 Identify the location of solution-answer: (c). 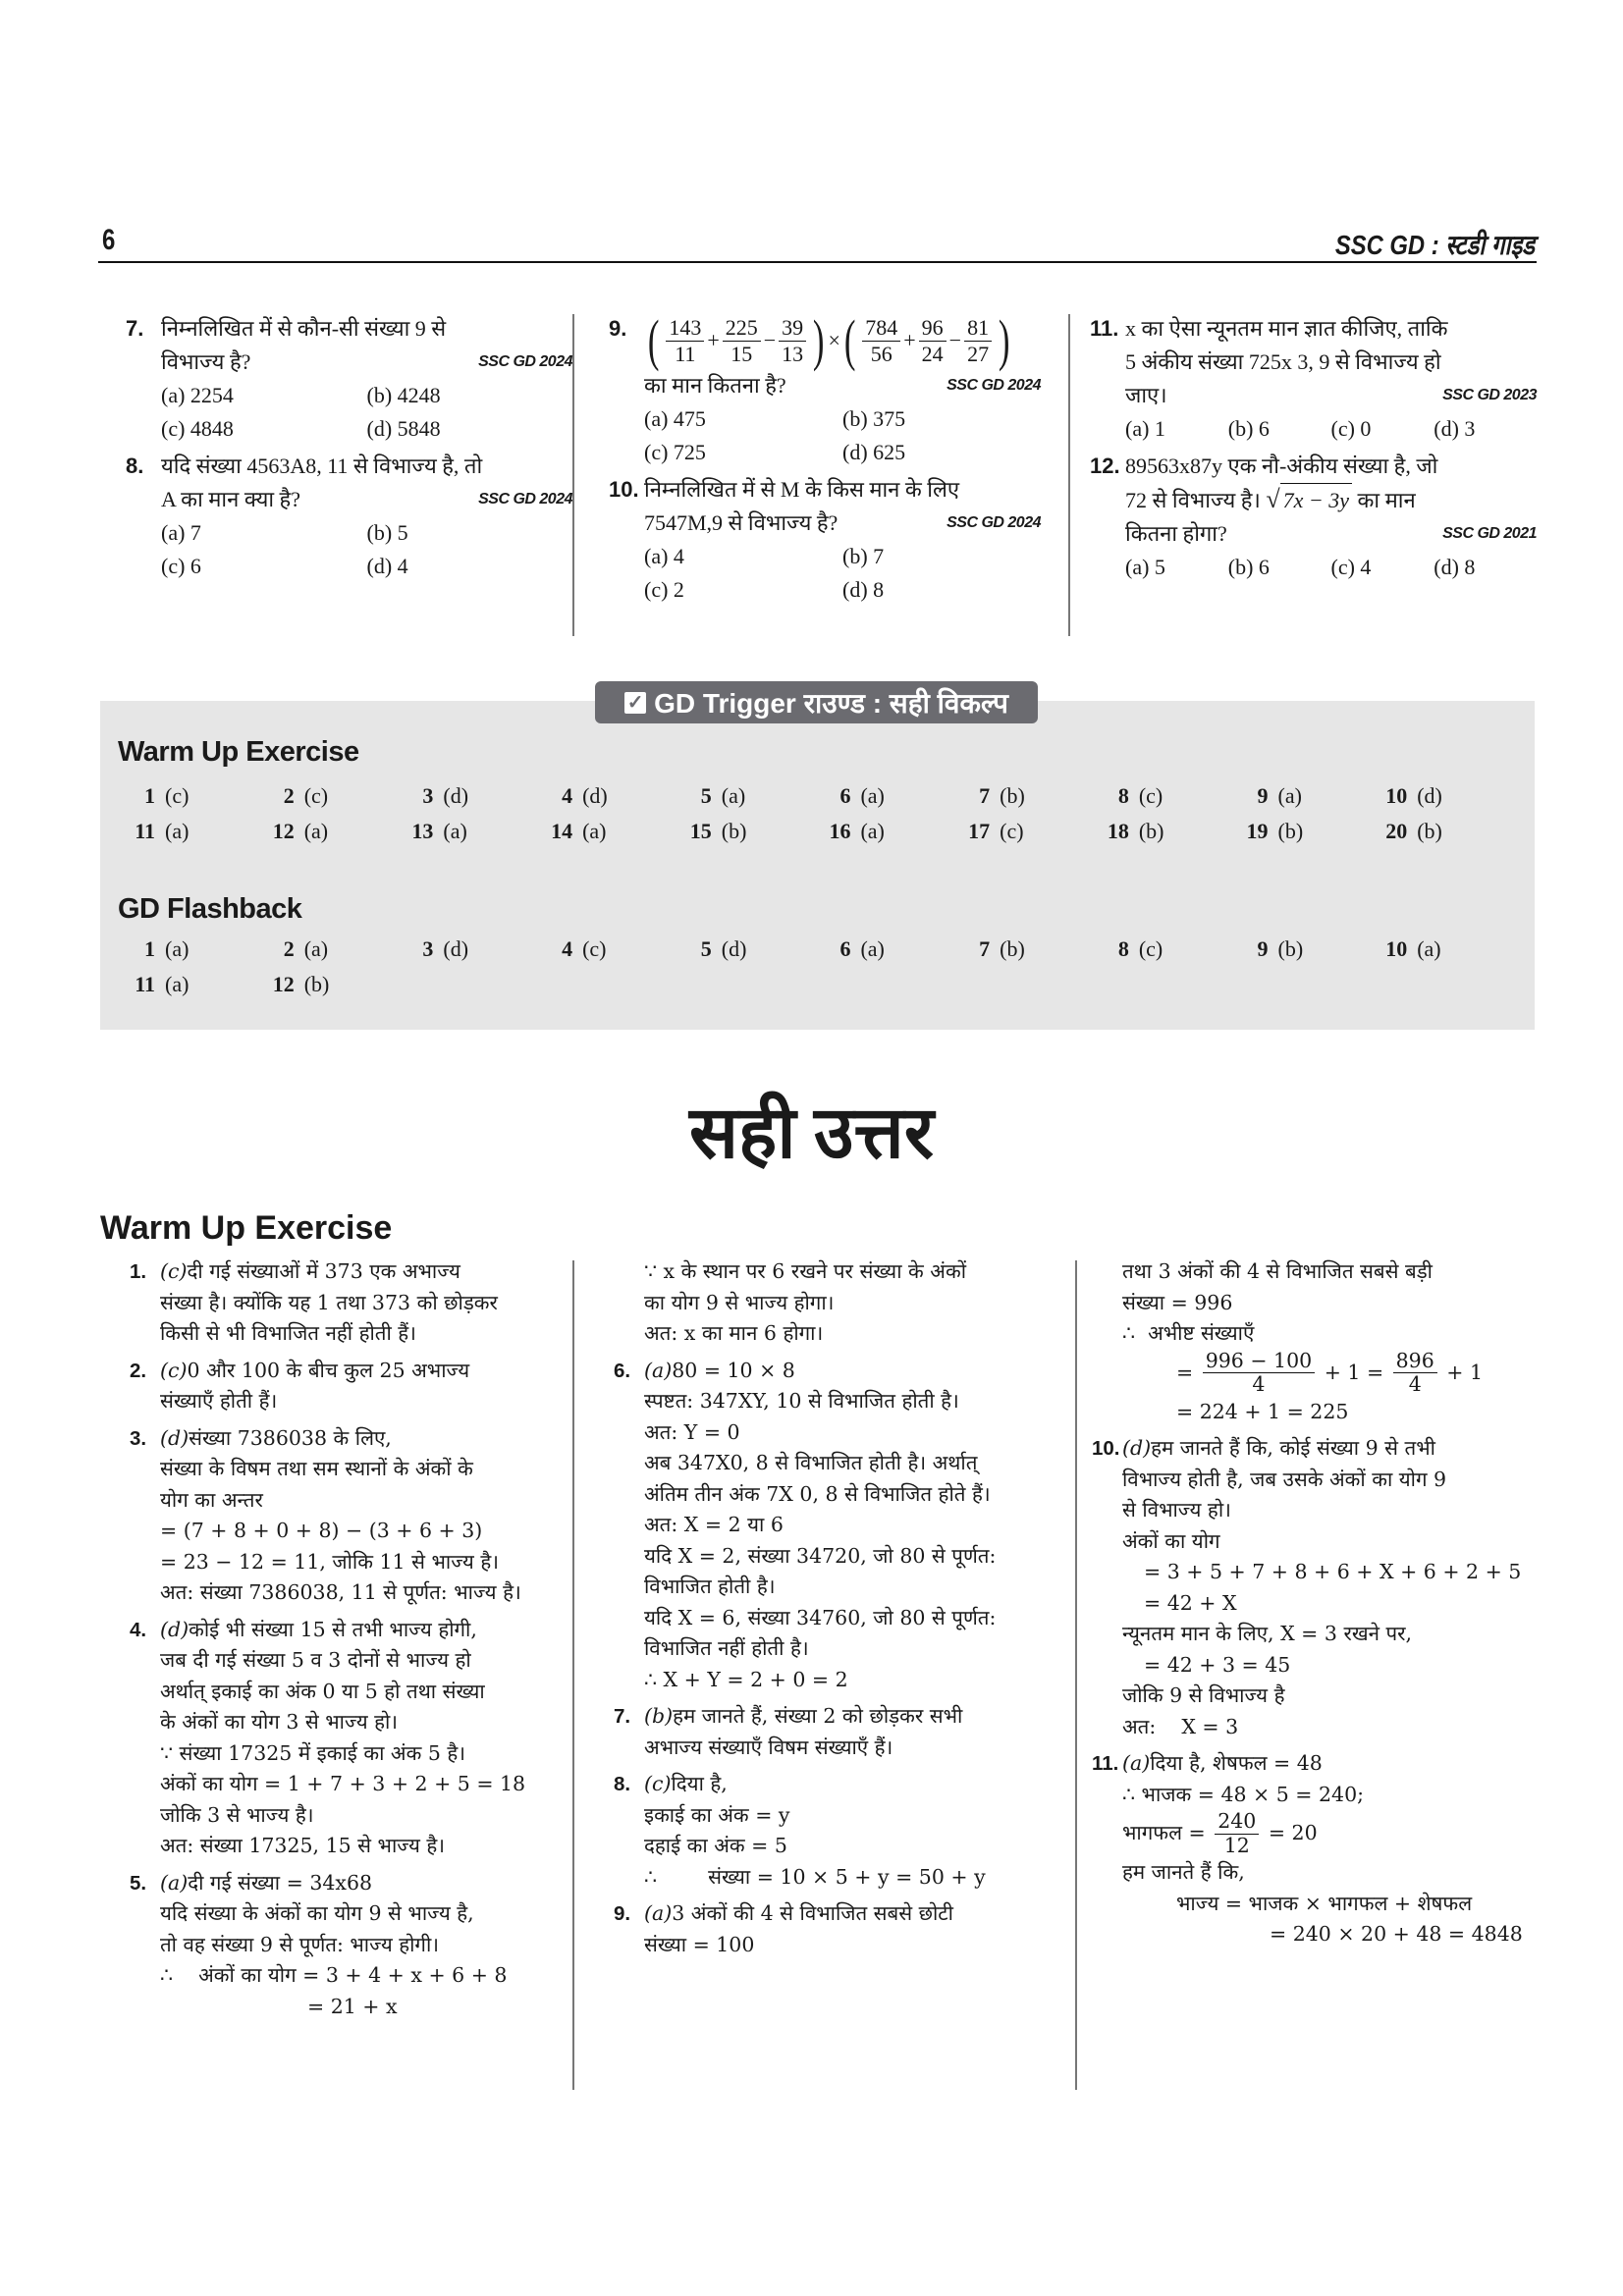
(174, 1370).